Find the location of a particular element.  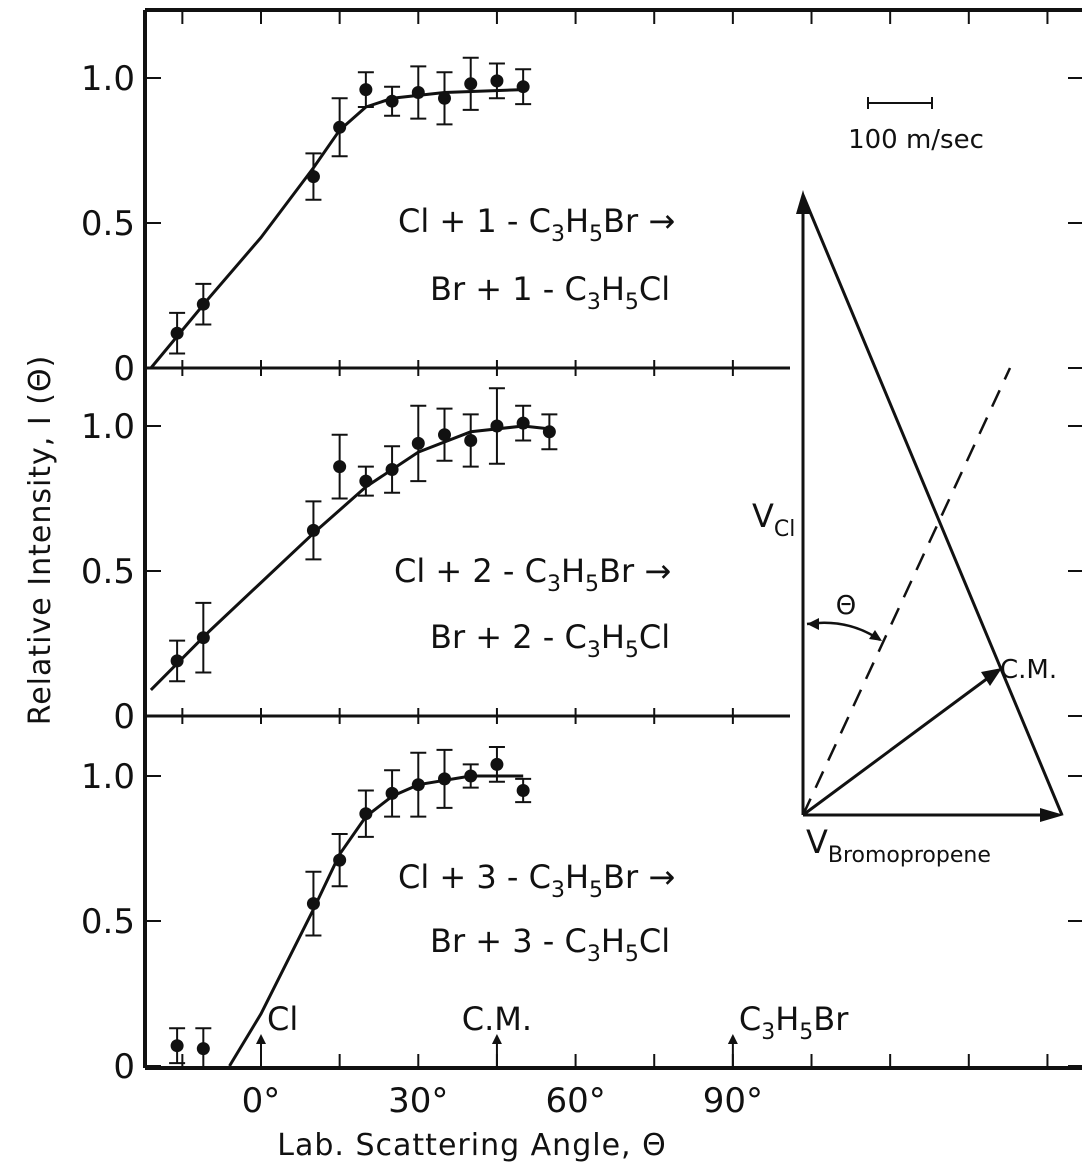

angle-marker-label: C.M. is located at coordinates (497, 1019).